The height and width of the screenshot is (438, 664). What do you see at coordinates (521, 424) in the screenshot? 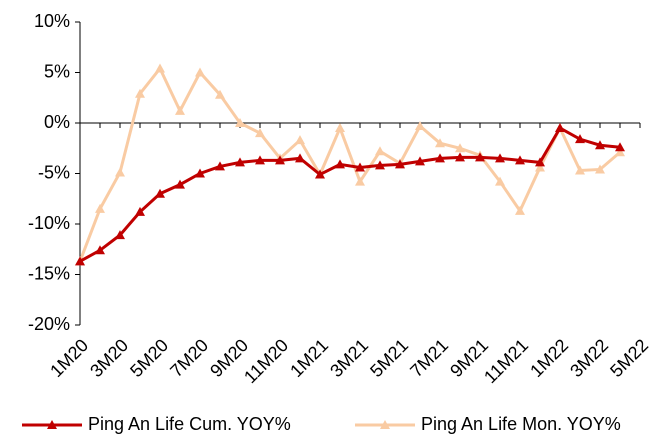
I see `legend-label: Ping An Life Mon. YOY%` at bounding box center [521, 424].